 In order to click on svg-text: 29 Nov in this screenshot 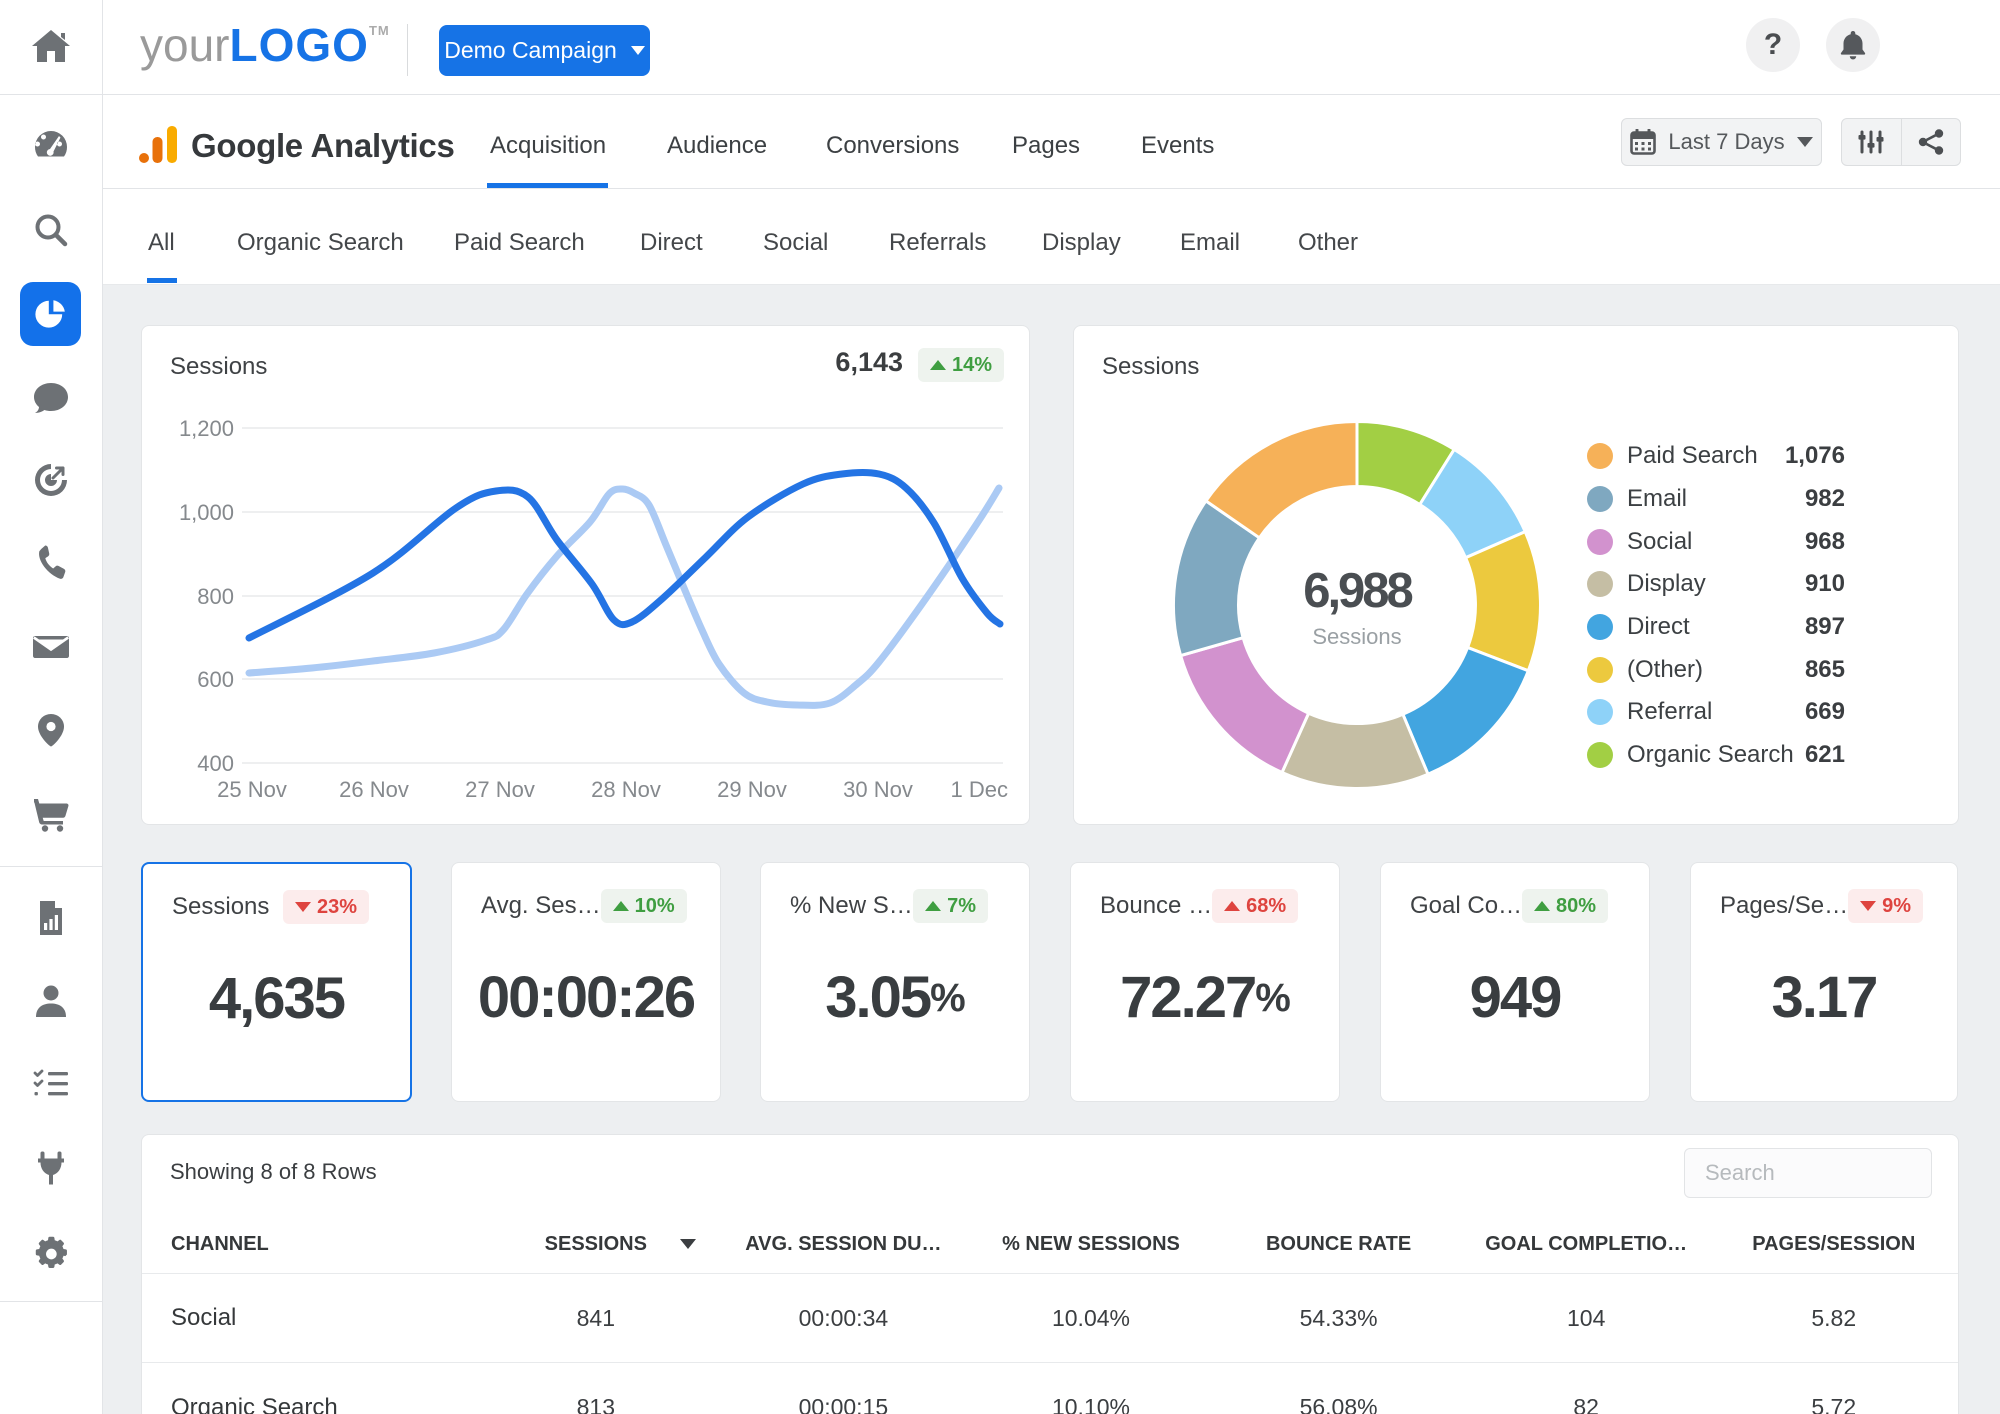, I will do `click(752, 789)`.